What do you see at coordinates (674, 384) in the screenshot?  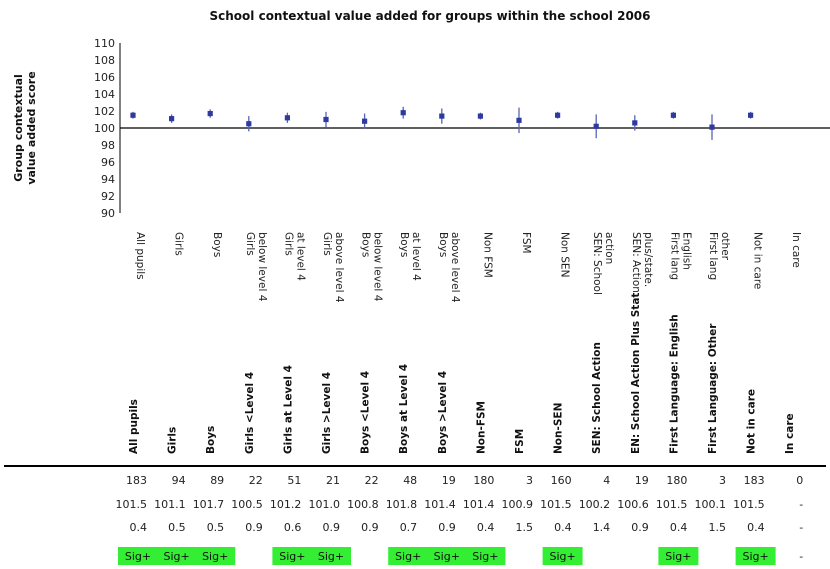 I see `table-column-header: First Language: English` at bounding box center [674, 384].